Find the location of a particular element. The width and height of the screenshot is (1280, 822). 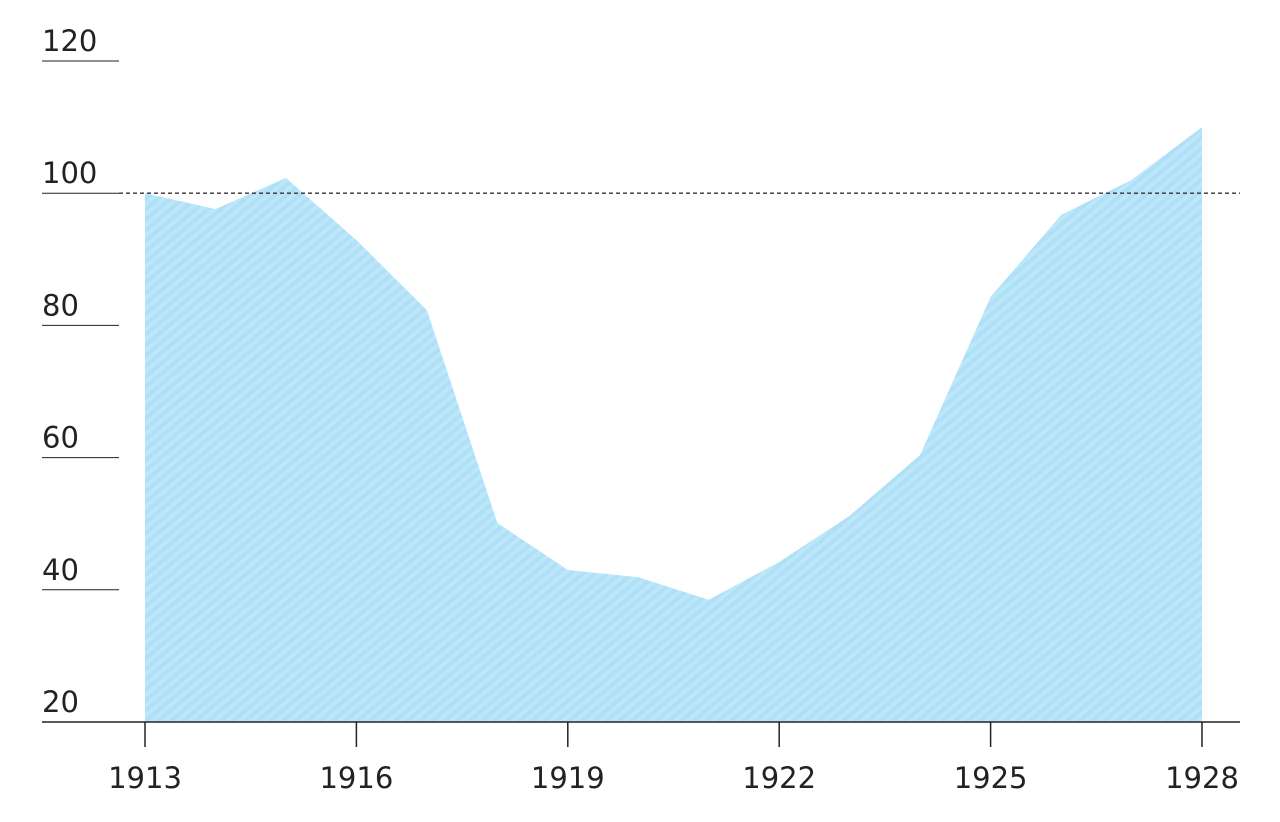

y-tick-label: 20 is located at coordinates (60, 702).